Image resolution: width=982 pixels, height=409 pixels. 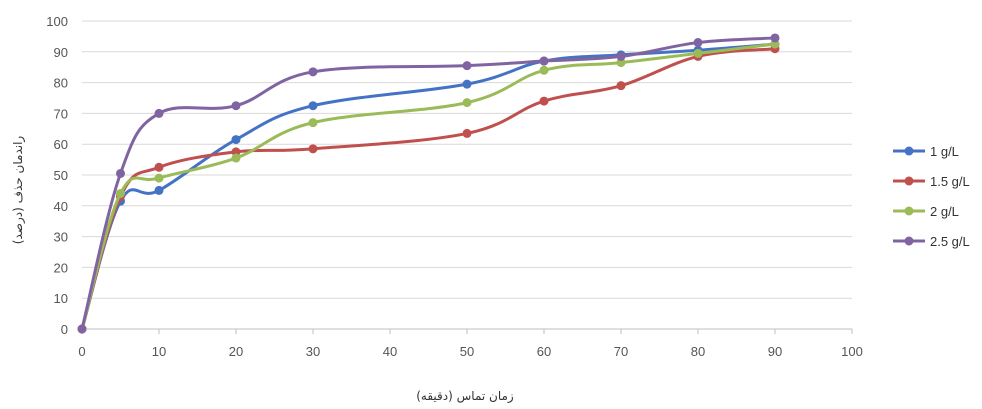 What do you see at coordinates (61, 237) in the screenshot?
I see `y-tick-label: 30` at bounding box center [61, 237].